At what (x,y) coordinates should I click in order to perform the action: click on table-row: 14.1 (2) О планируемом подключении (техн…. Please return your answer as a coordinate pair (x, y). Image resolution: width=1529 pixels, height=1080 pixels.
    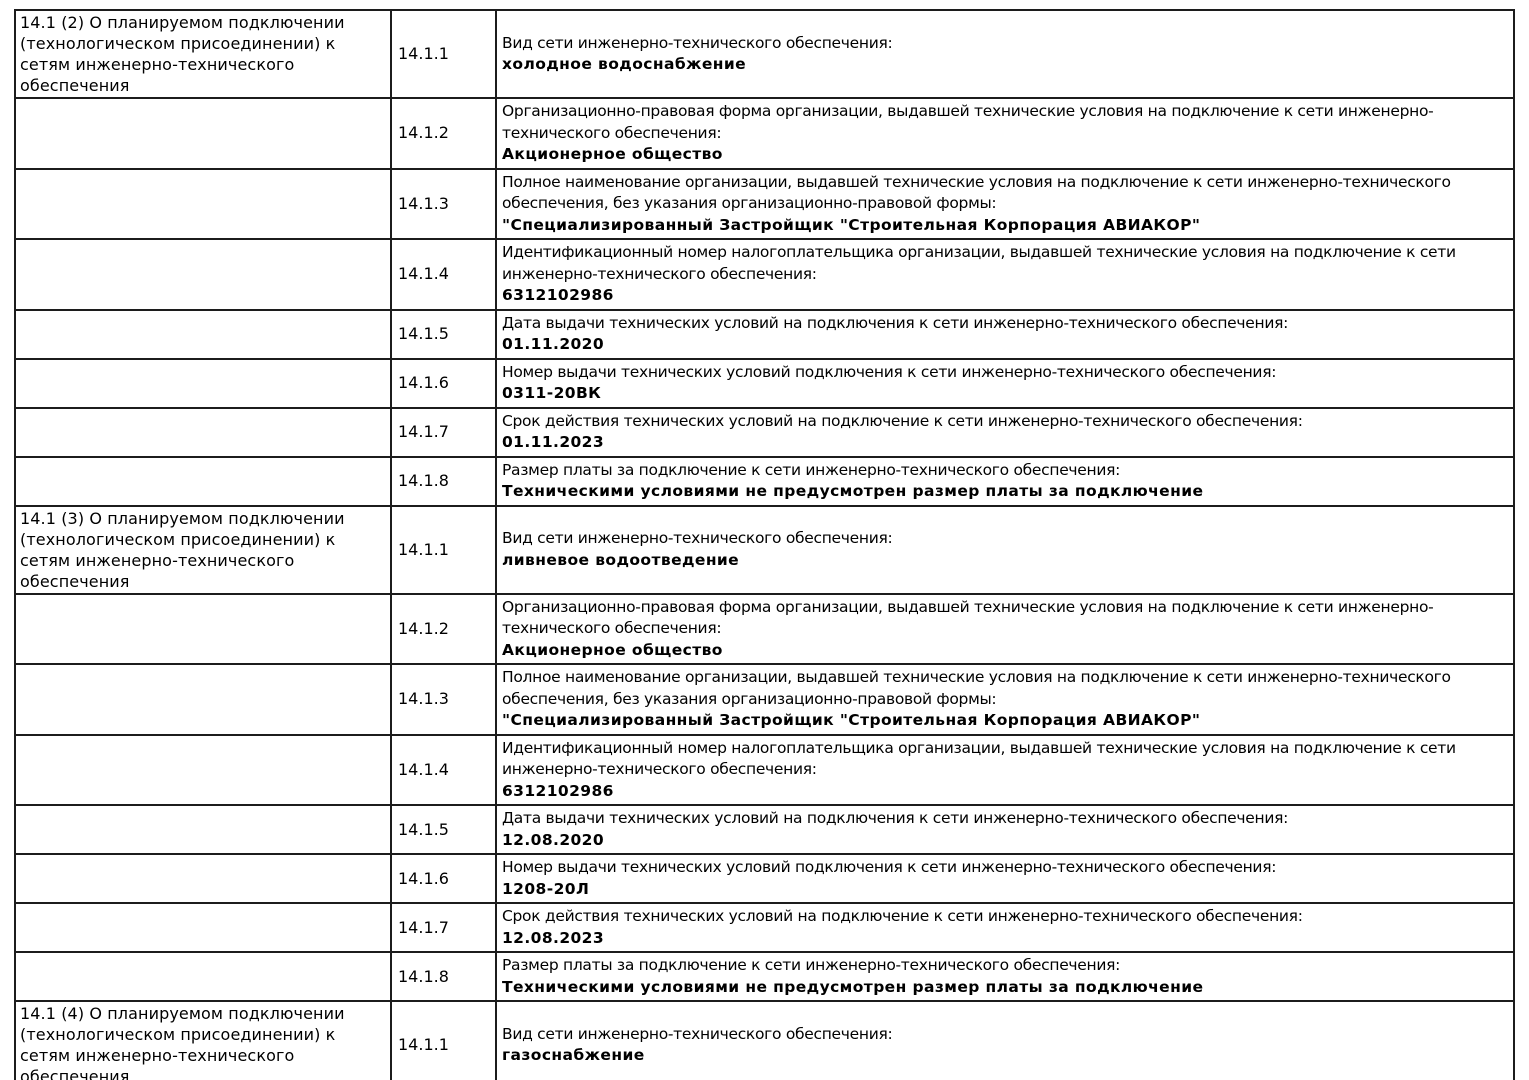
    Looking at the image, I should click on (764, 54).